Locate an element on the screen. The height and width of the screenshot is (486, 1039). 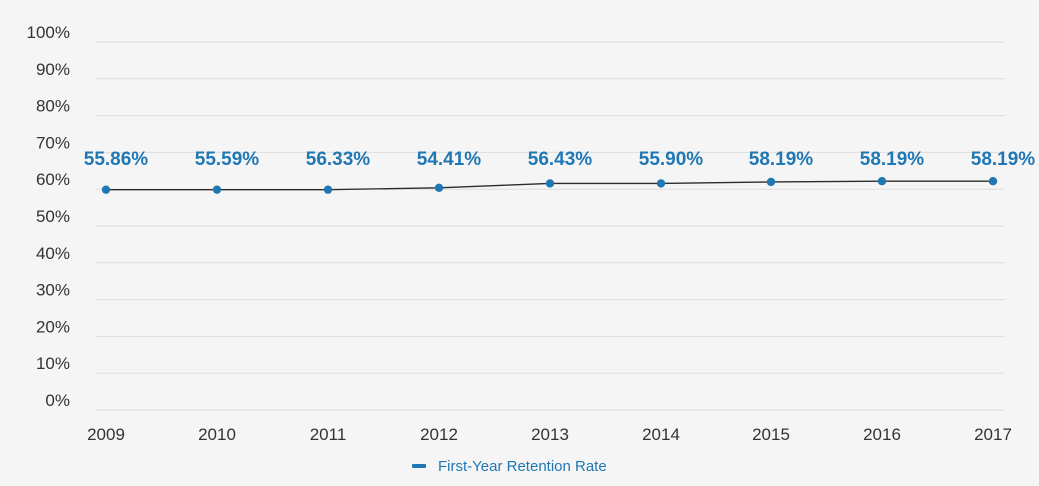
data-label-2009: 55.86% is located at coordinates (116, 159).